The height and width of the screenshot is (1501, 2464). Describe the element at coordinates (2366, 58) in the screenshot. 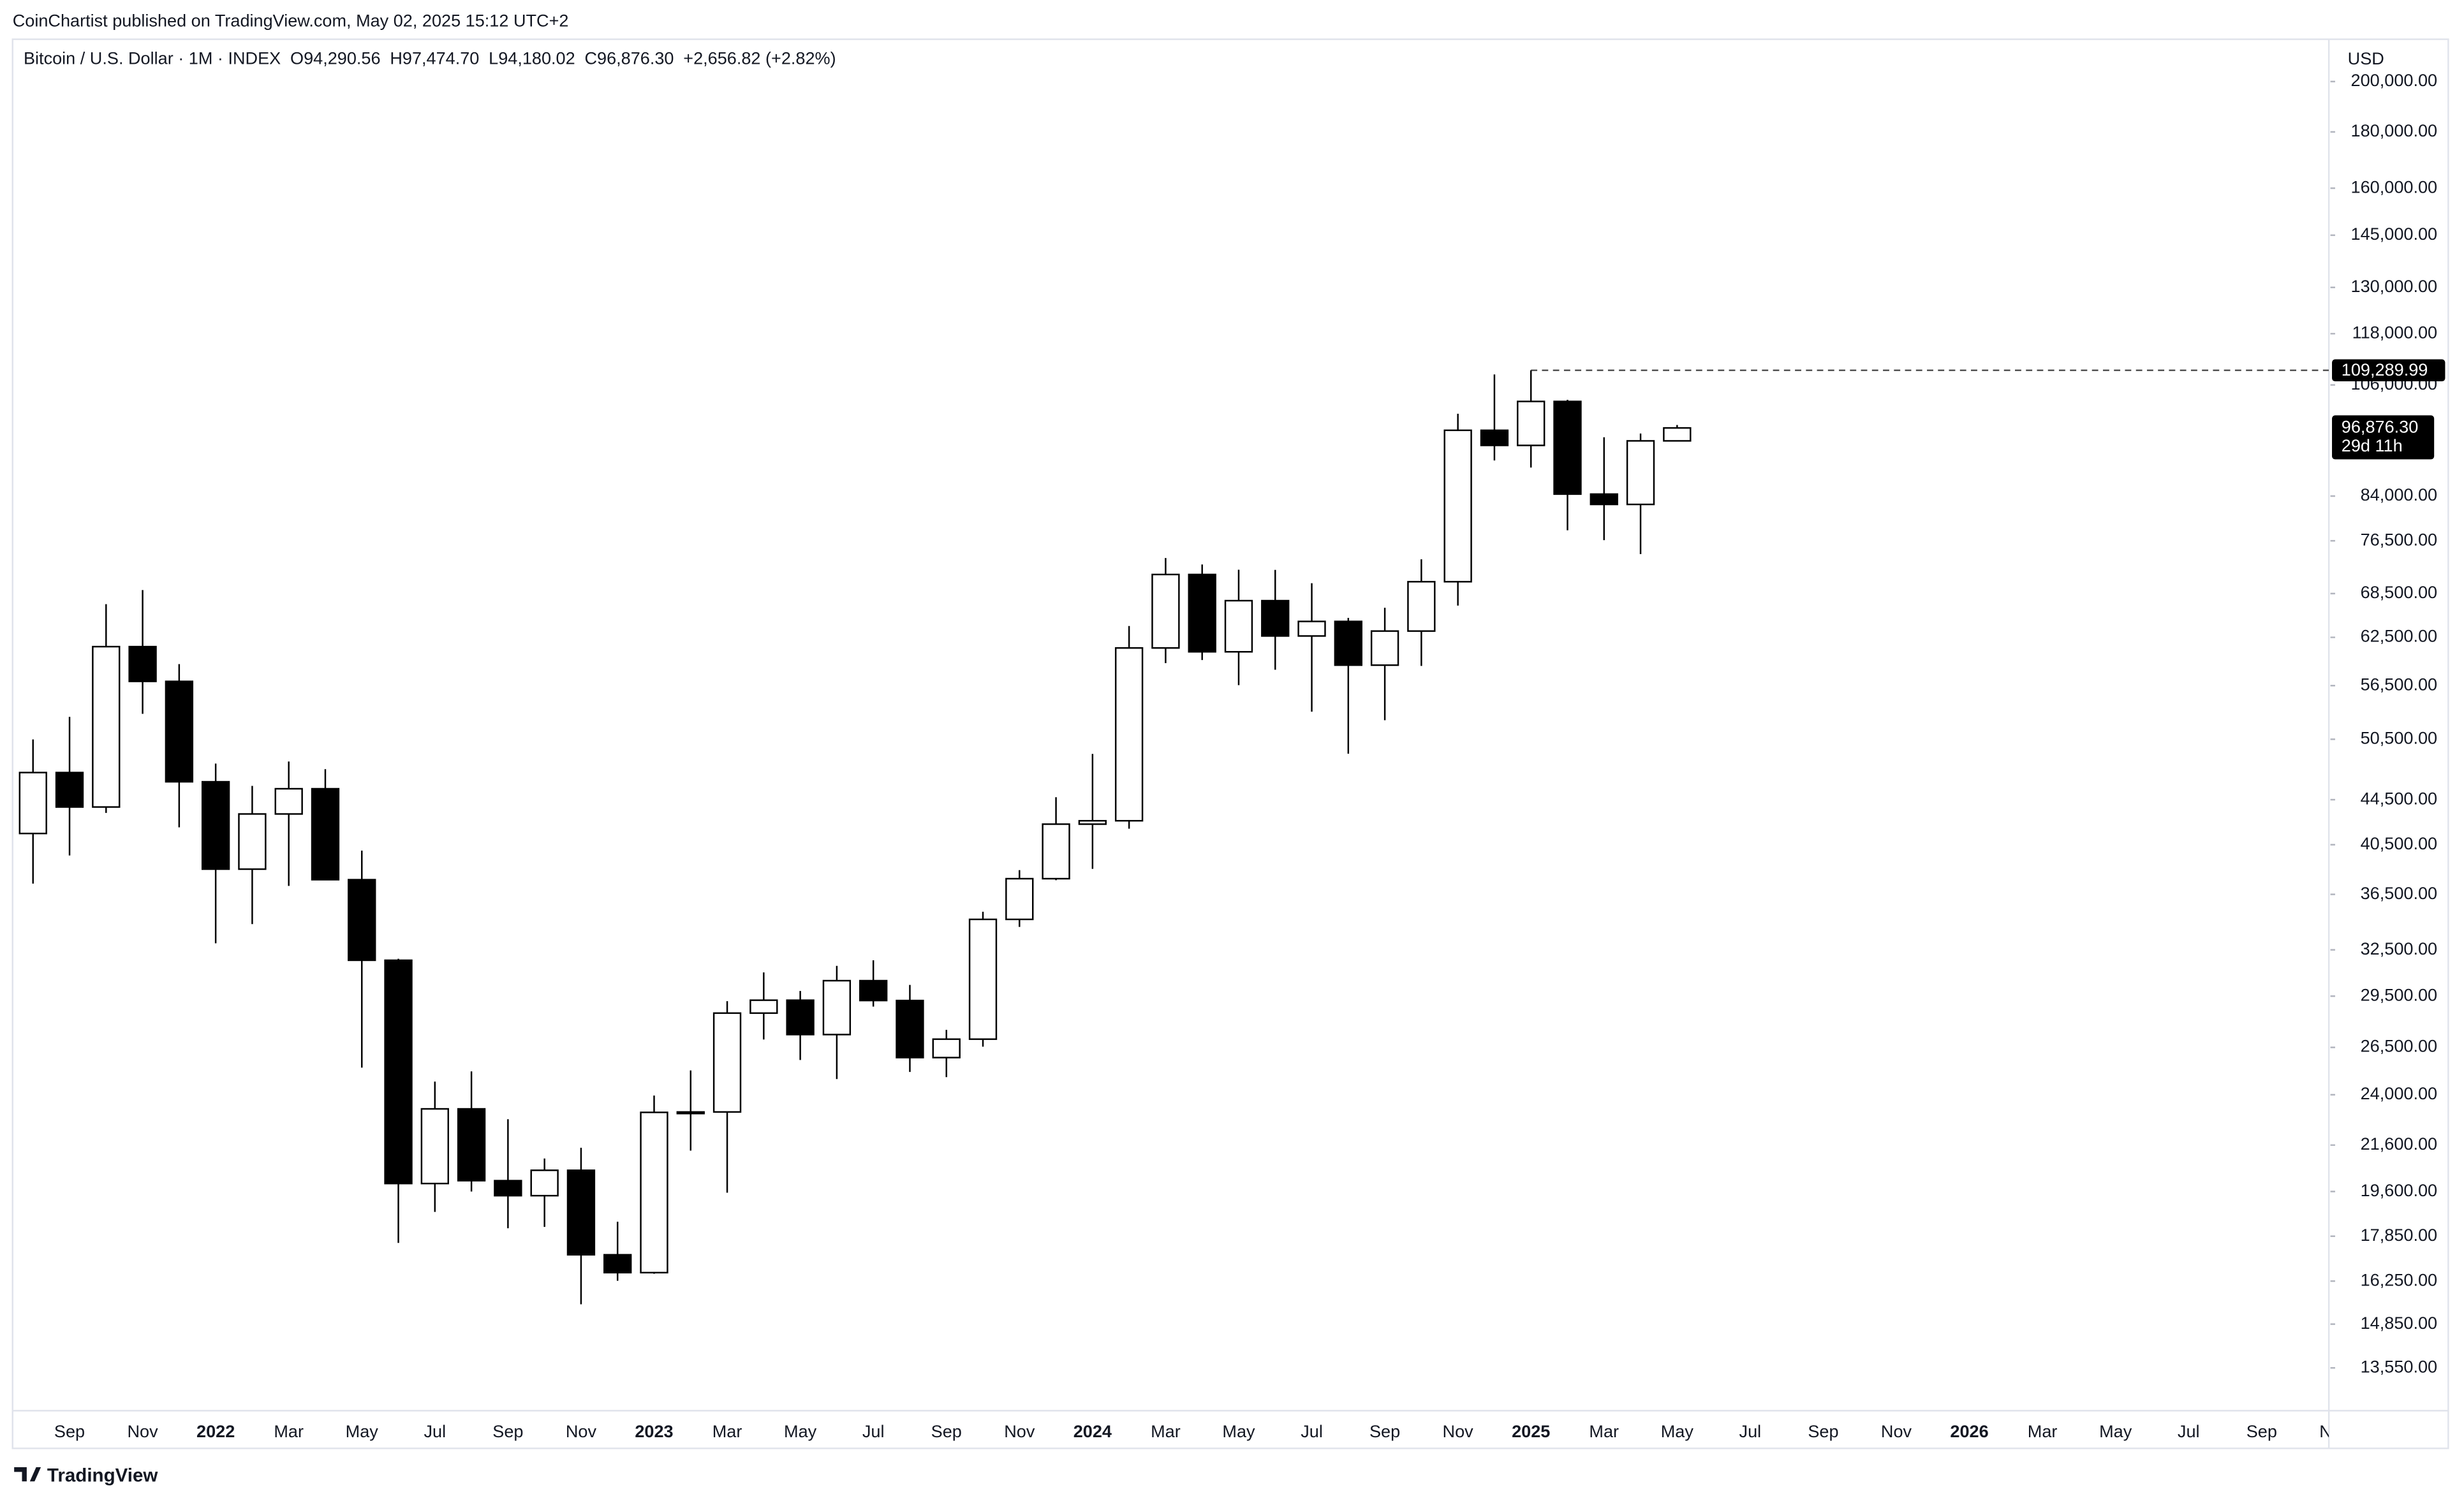

I see `axis-unit: USD` at that location.